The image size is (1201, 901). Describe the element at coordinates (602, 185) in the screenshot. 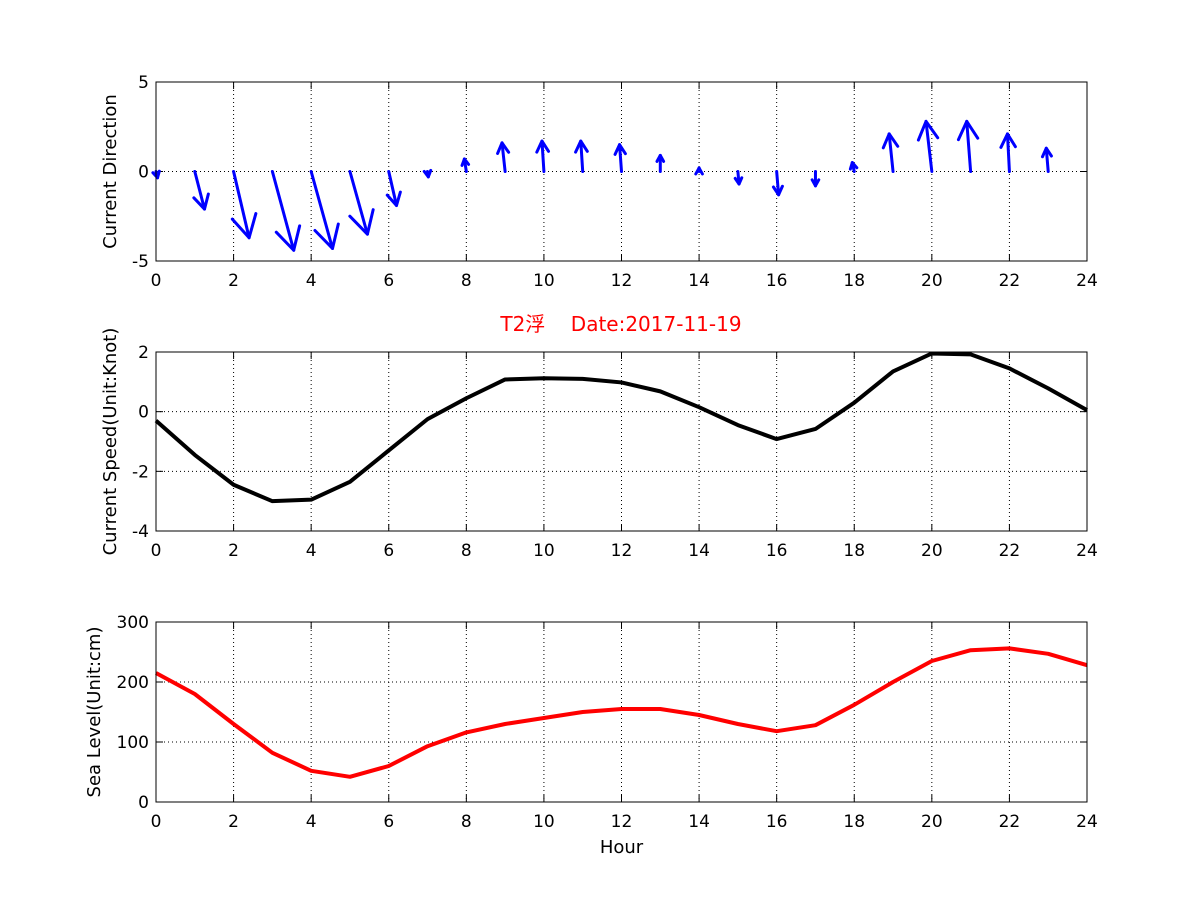

I see `quiver-arrows` at that location.